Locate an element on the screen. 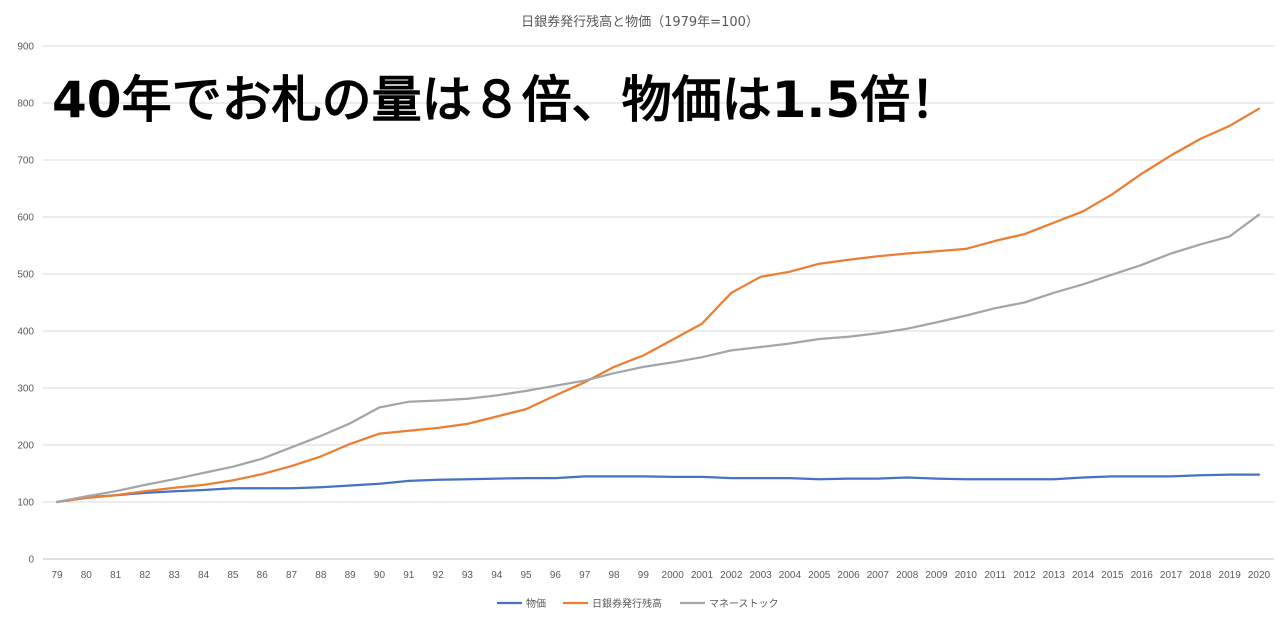  legend: 物価 日銀券発行残高 マネーストック is located at coordinates (638, 603).